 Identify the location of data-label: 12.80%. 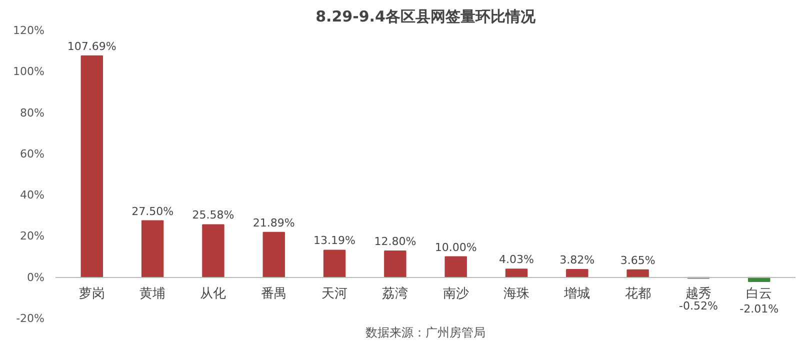
(395, 241).